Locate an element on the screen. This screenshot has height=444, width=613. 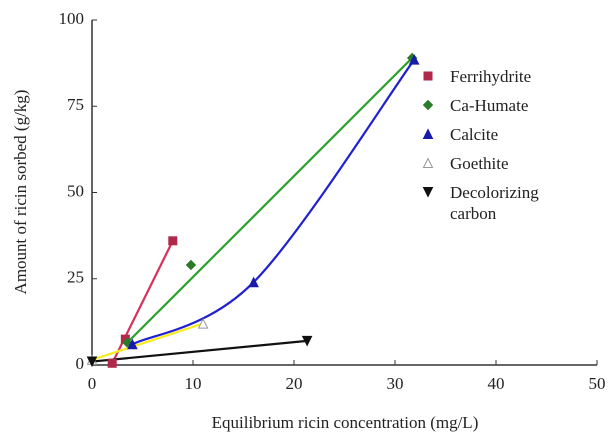
legend-item: Ca-Humate is located at coordinates (496, 105).